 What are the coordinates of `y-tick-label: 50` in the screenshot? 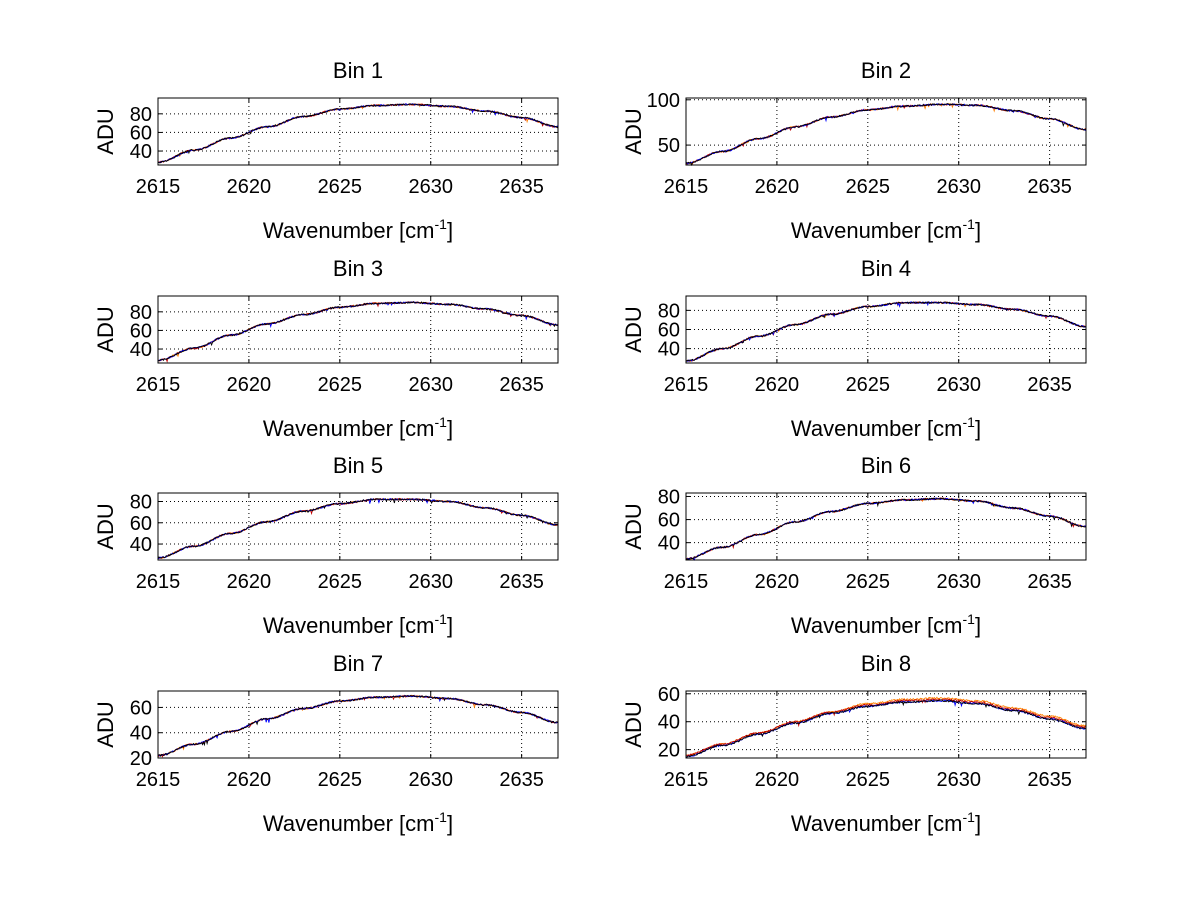 It's located at (669, 146).